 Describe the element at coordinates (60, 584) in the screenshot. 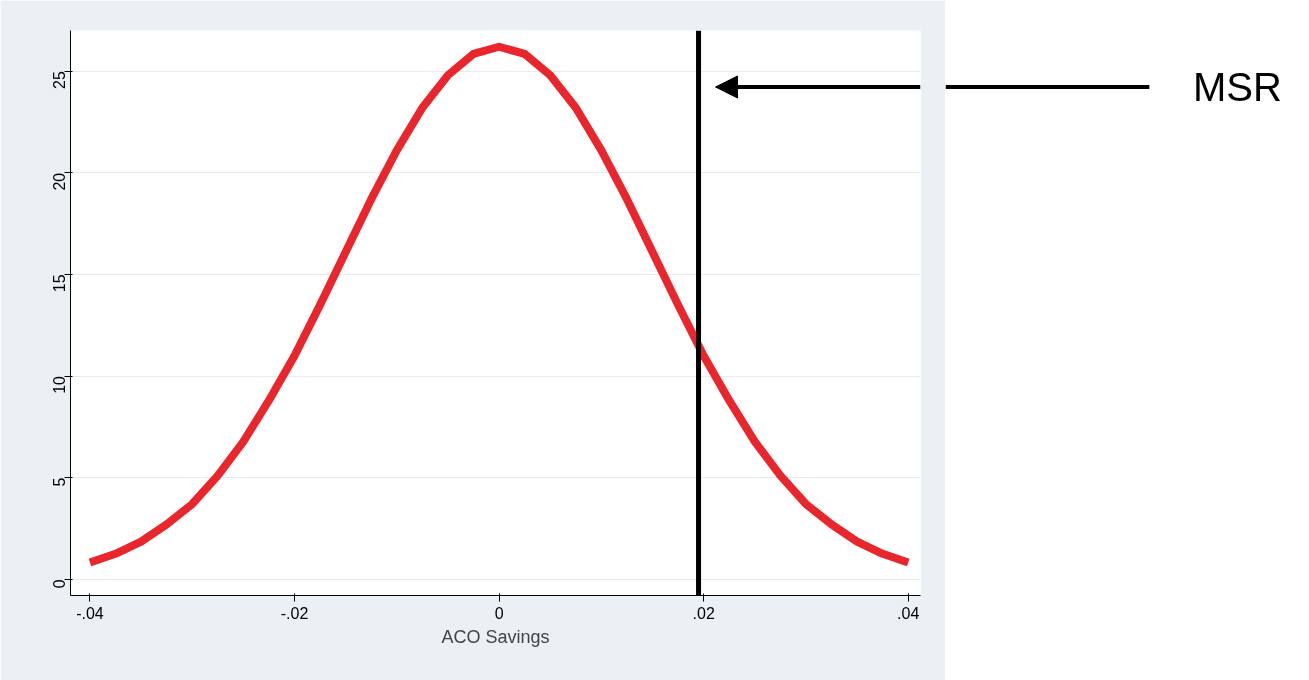

I see `y-tick-label: 0` at that location.